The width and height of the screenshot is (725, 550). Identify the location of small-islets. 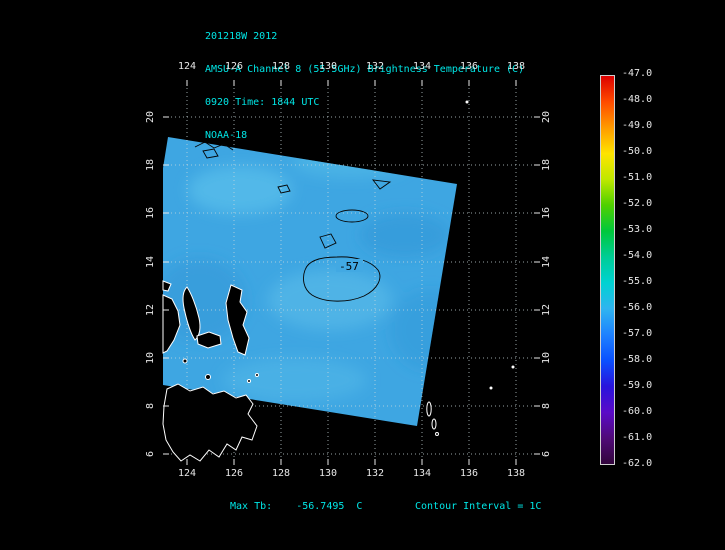
(490, 245).